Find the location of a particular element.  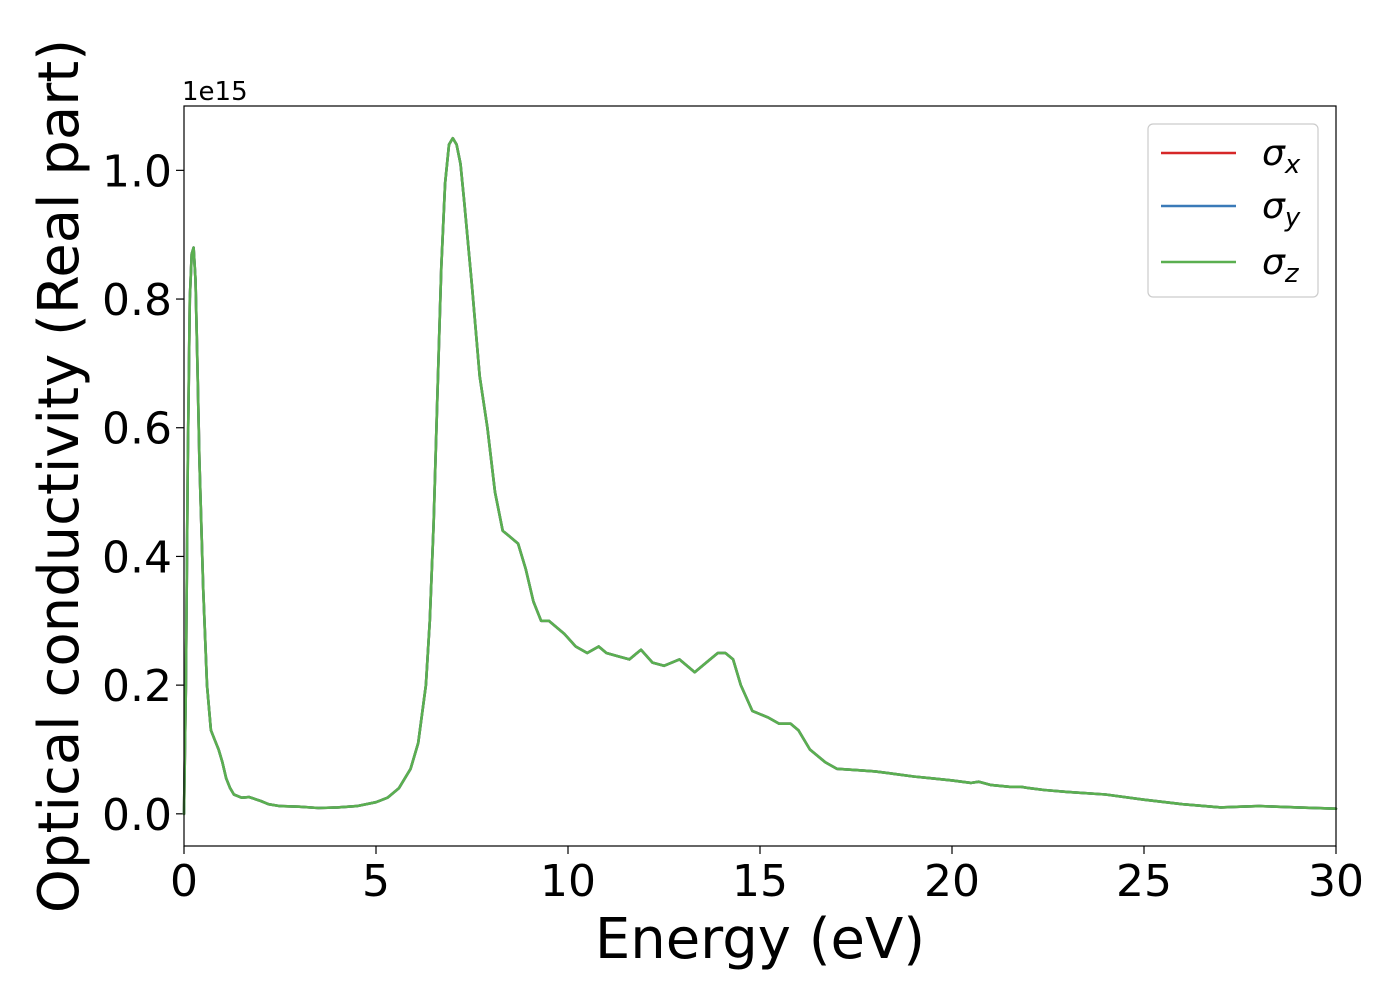

x-tick-label: 20 is located at coordinates (952, 881).